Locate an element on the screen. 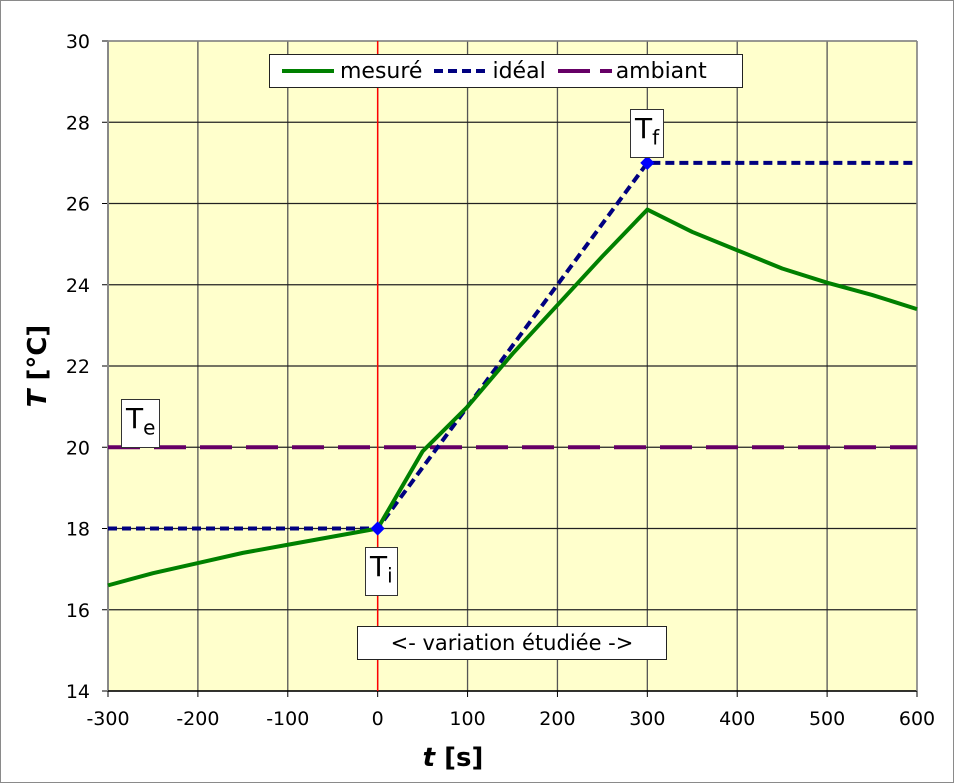 The height and width of the screenshot is (783, 954). label-tf-main: T is located at coordinates (644, 128).